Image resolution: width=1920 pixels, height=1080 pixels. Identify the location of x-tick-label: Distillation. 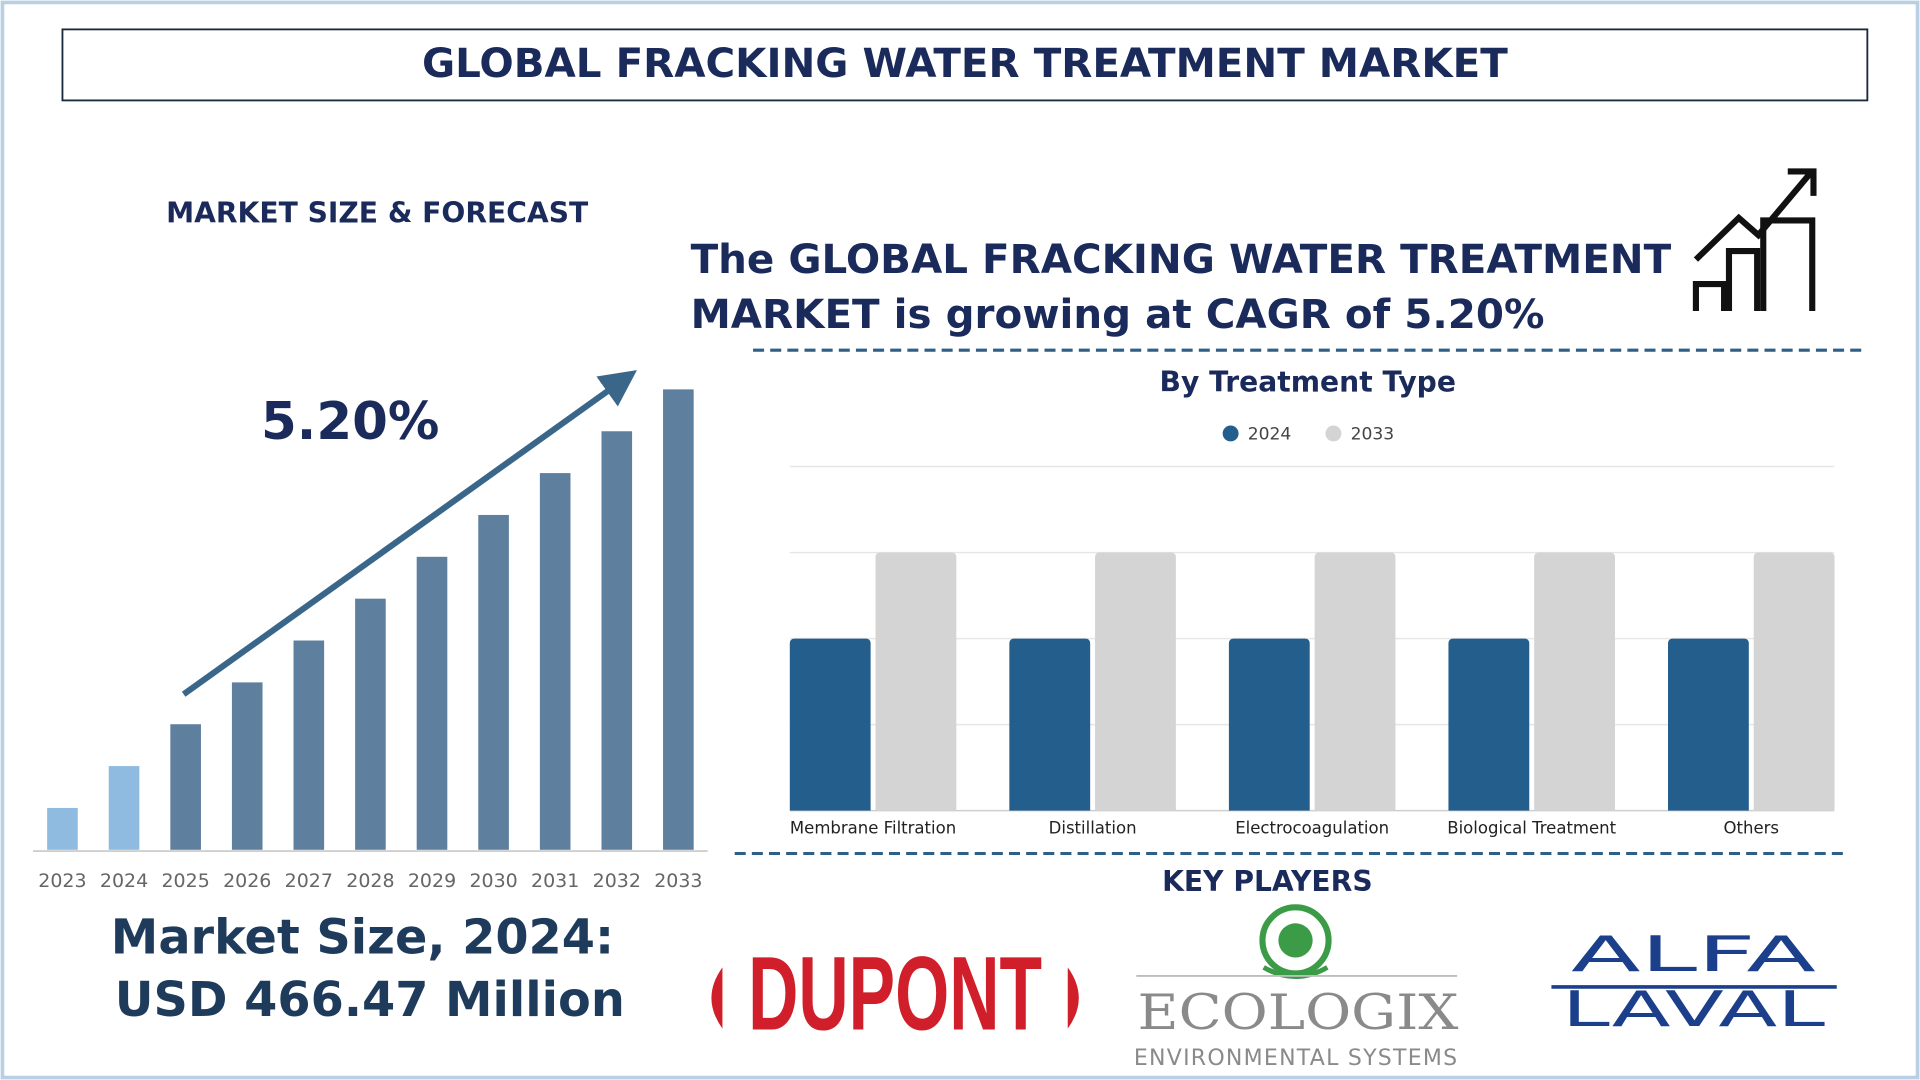
(1093, 827).